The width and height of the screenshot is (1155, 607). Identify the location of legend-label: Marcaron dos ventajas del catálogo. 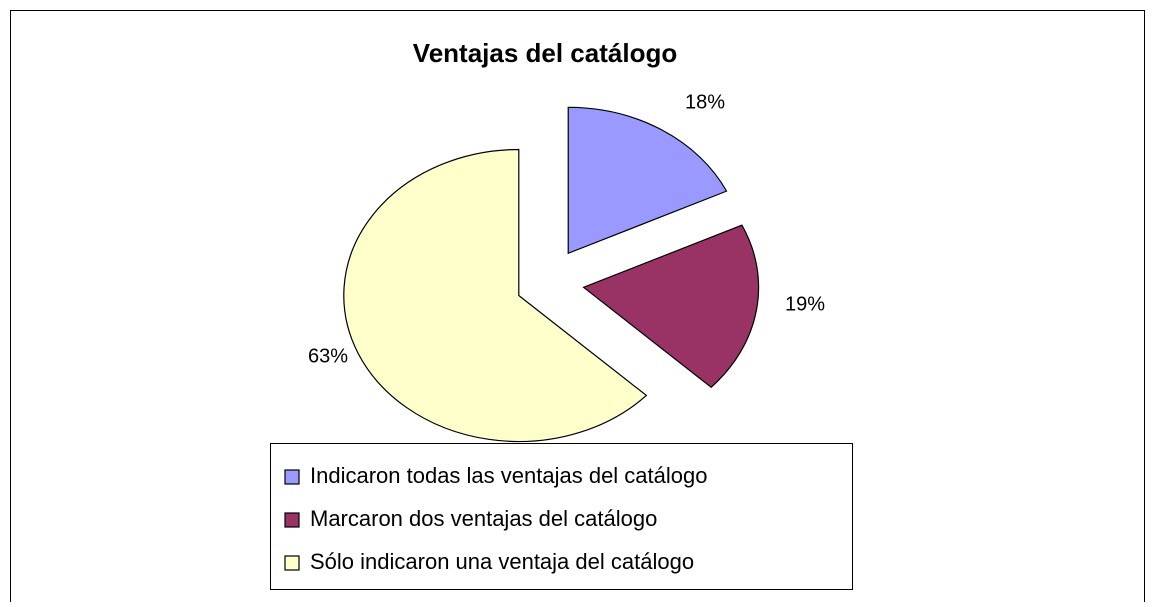
(483, 518).